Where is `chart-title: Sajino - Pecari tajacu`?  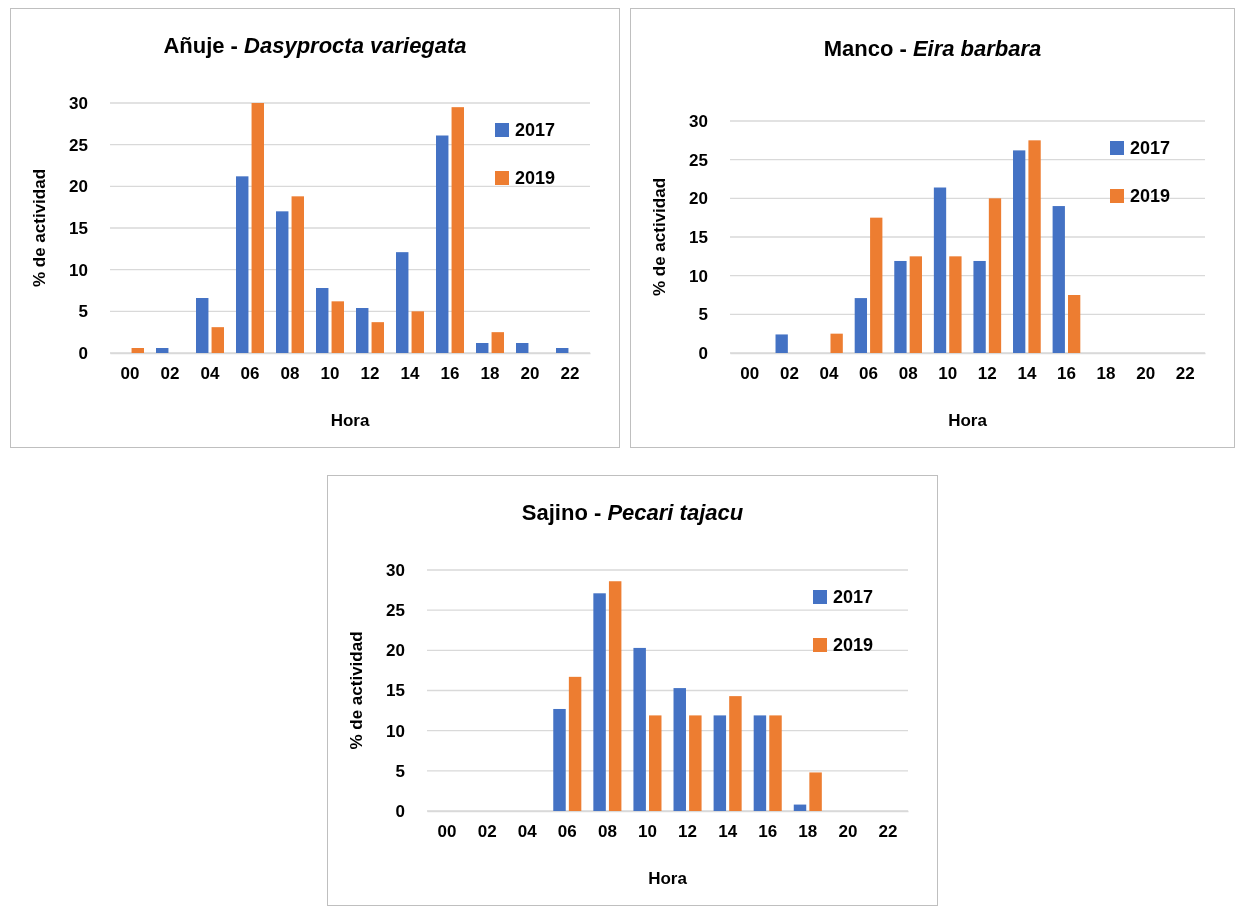 chart-title: Sajino - Pecari tajacu is located at coordinates (632, 512).